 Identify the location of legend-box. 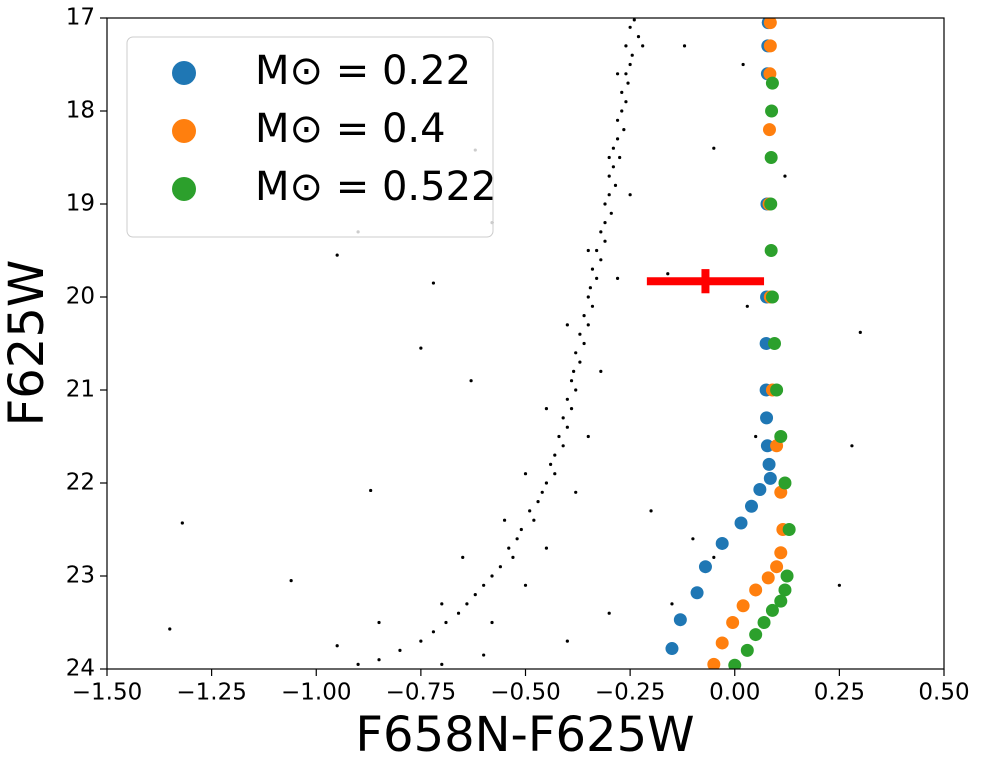
(310, 137).